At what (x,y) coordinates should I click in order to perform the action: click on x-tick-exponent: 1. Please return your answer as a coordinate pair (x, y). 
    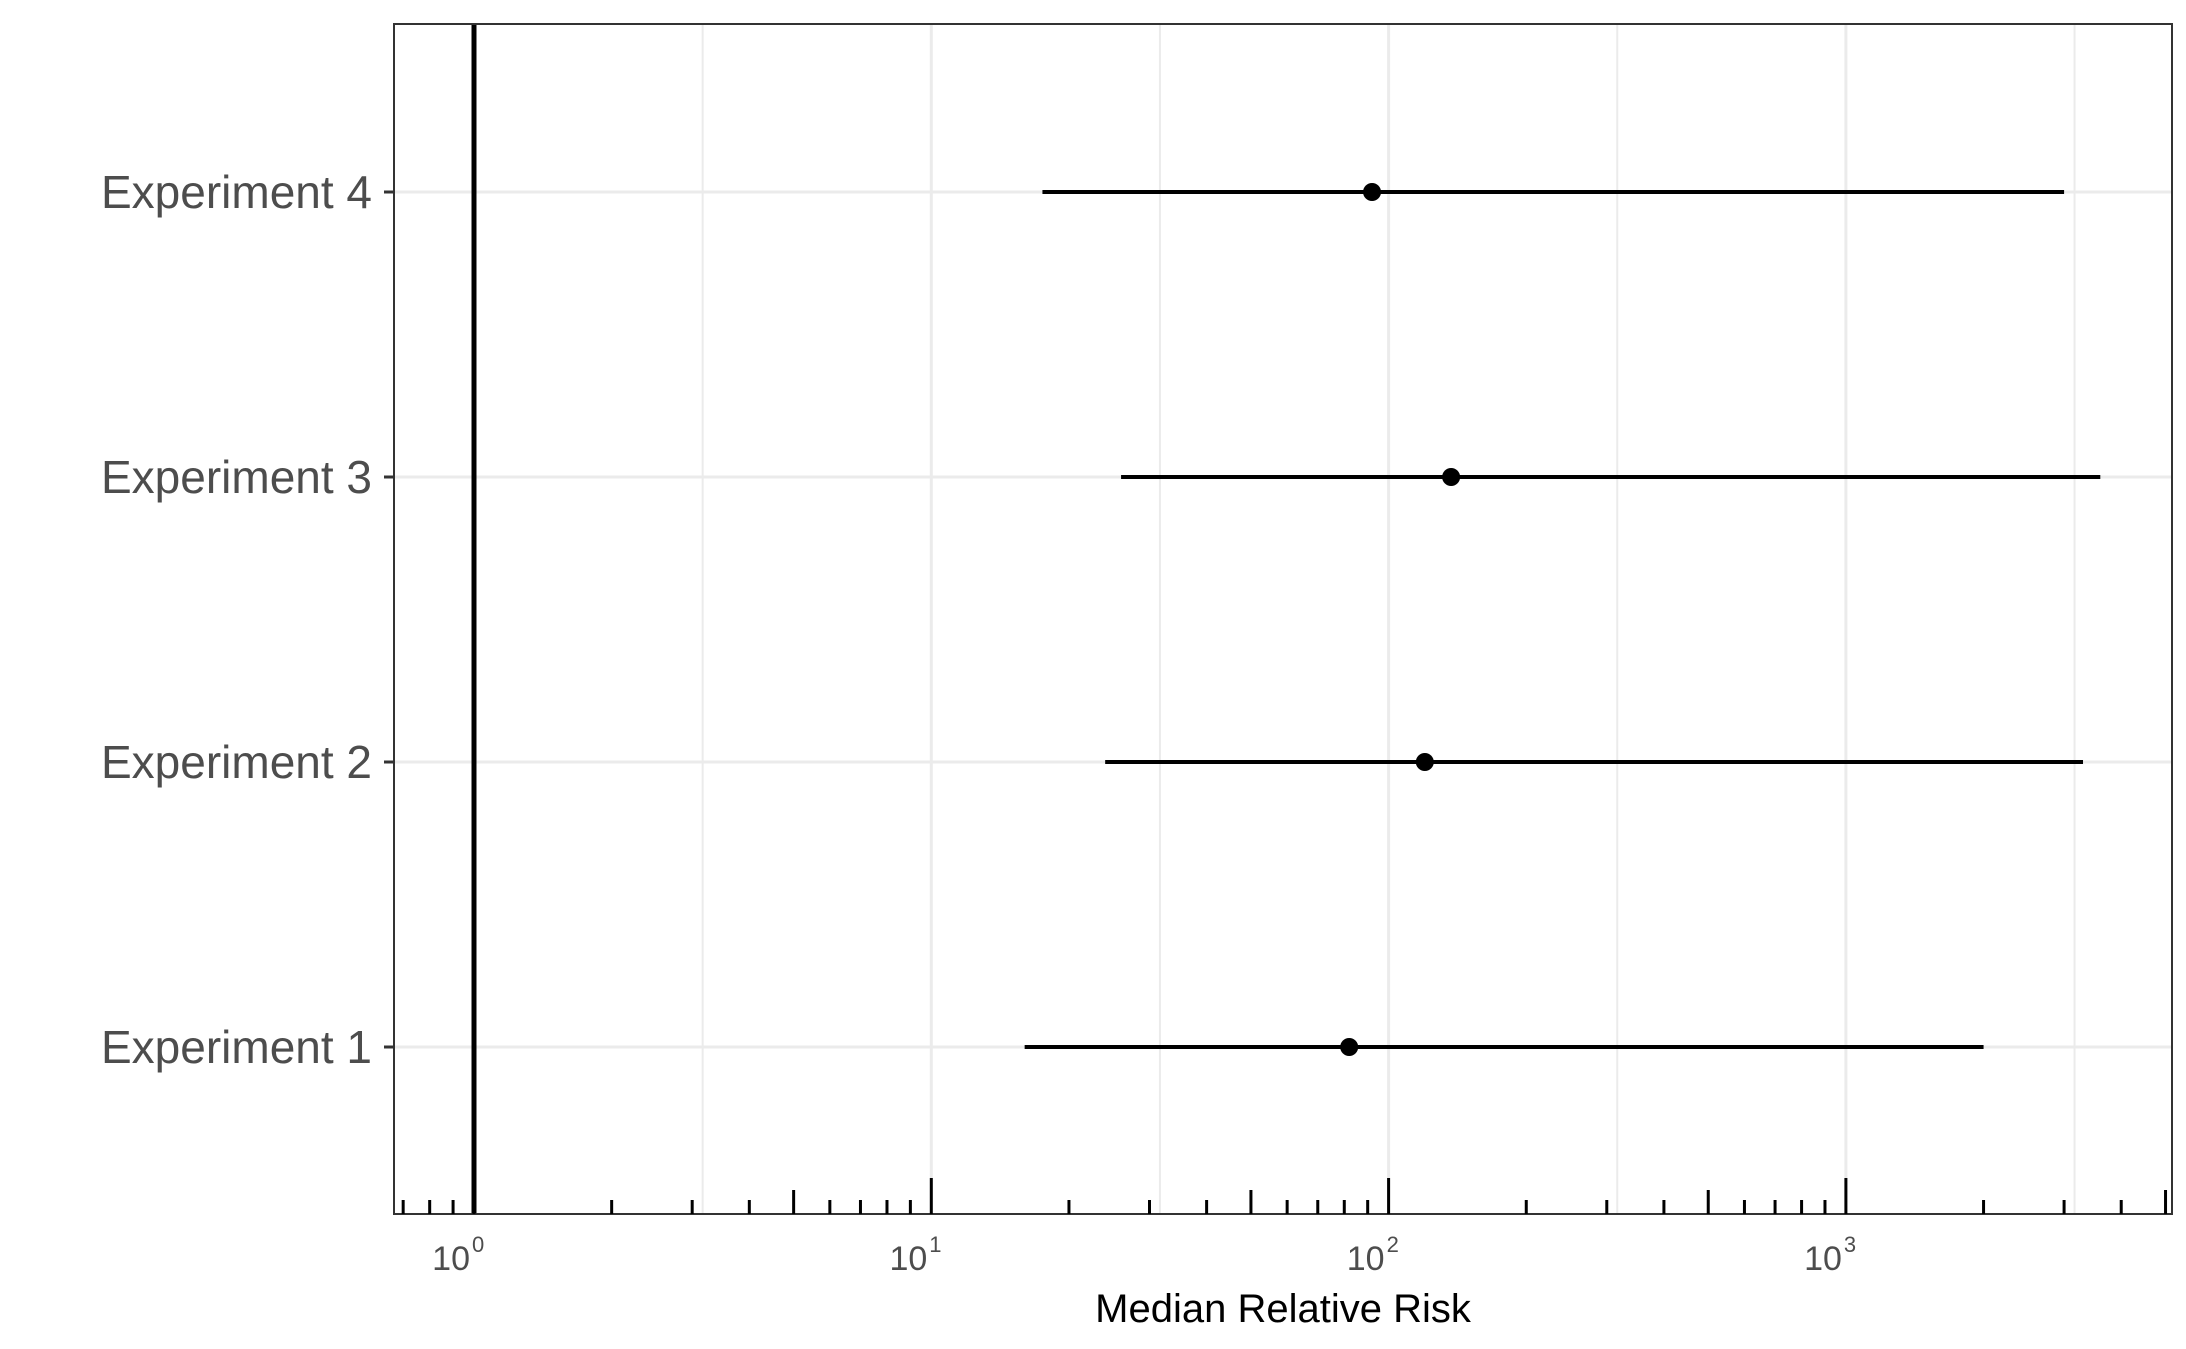
    Looking at the image, I should click on (935, 1244).